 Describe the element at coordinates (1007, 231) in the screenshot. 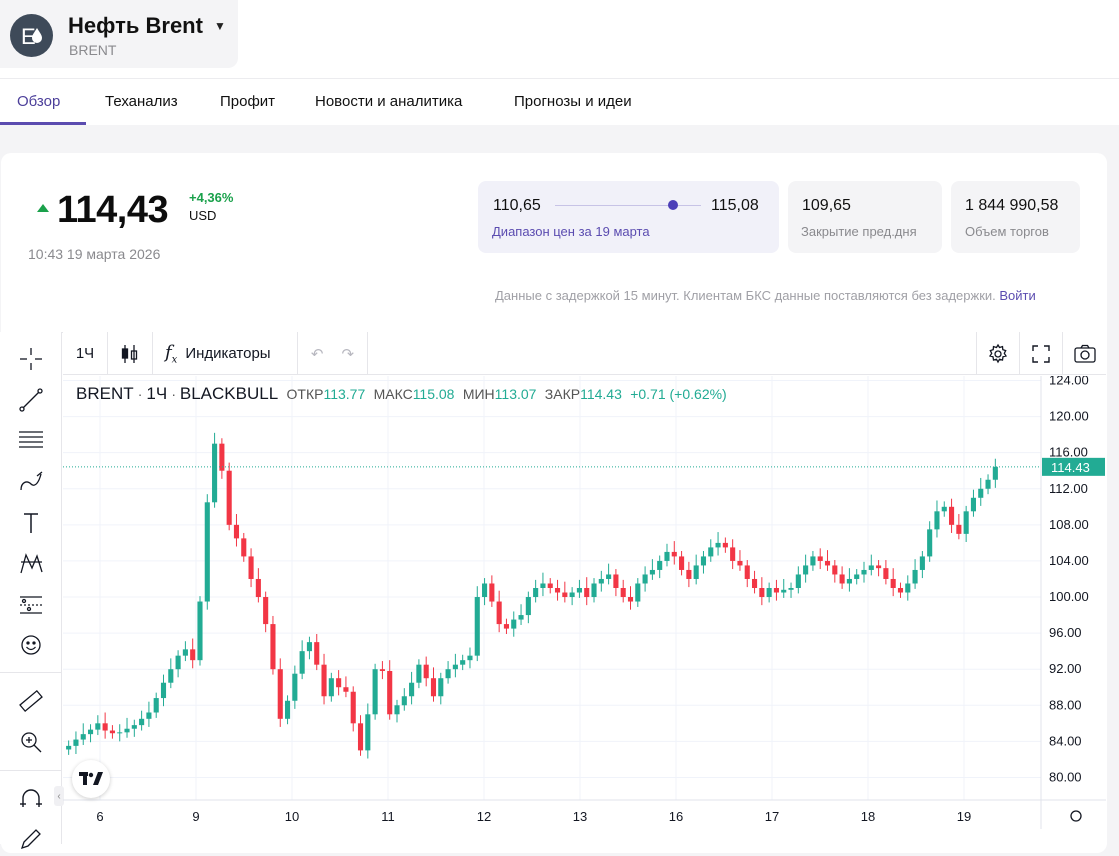

I see `volume-label: Объем торгов` at that location.